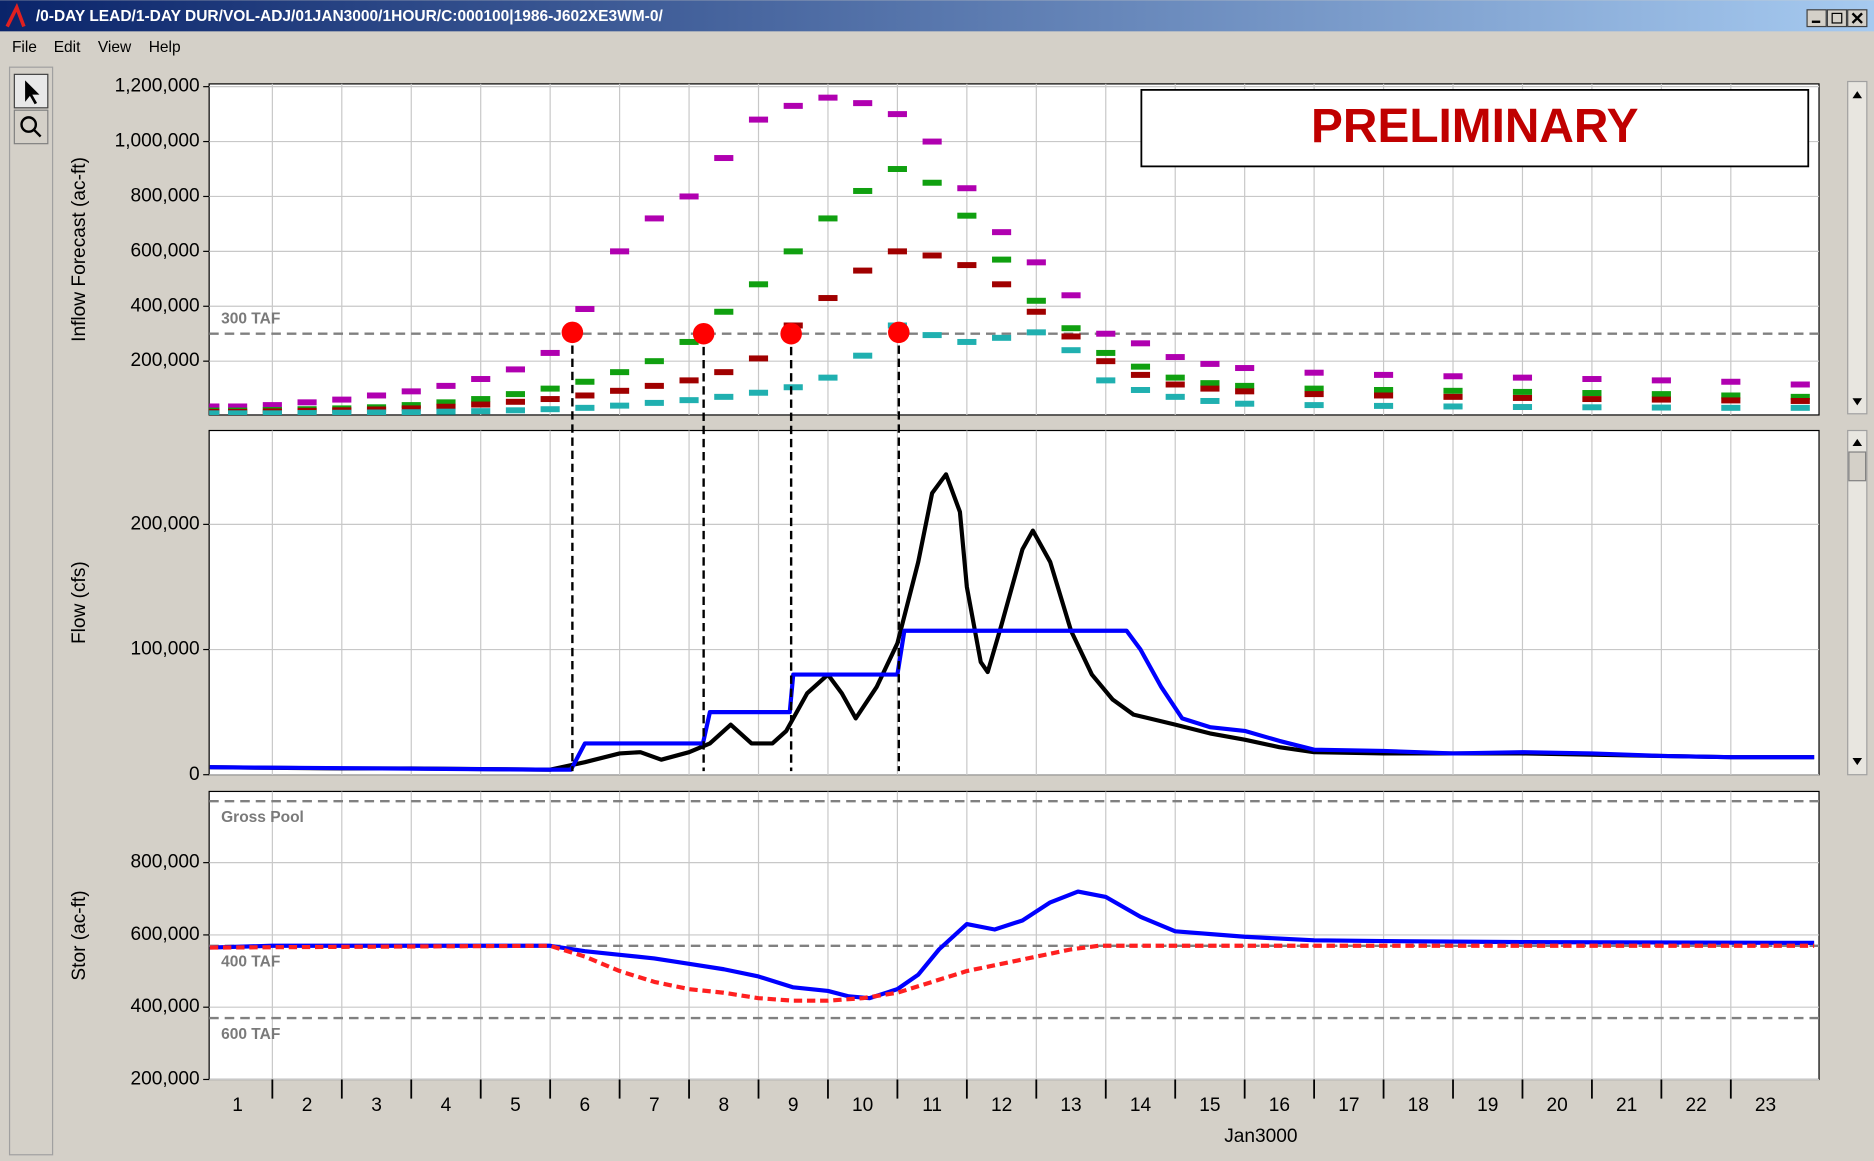  What do you see at coordinates (1012, 973) in the screenshot?
I see `series-line` at bounding box center [1012, 973].